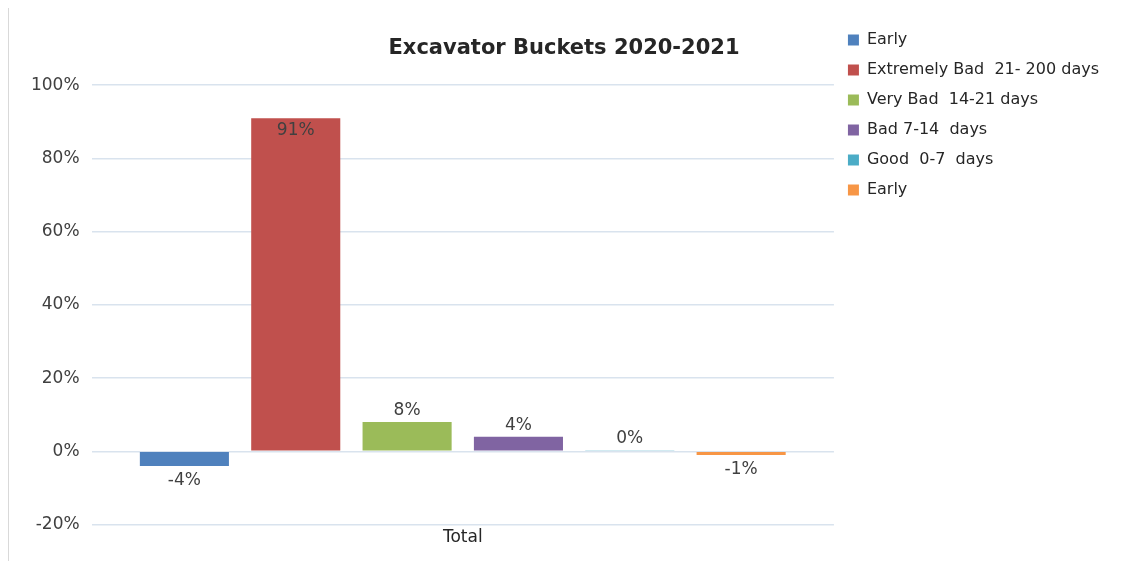 Image resolution: width=1140 pixels, height=571 pixels. What do you see at coordinates (60, 376) in the screenshot?
I see `y-tick-label: 20%` at bounding box center [60, 376].